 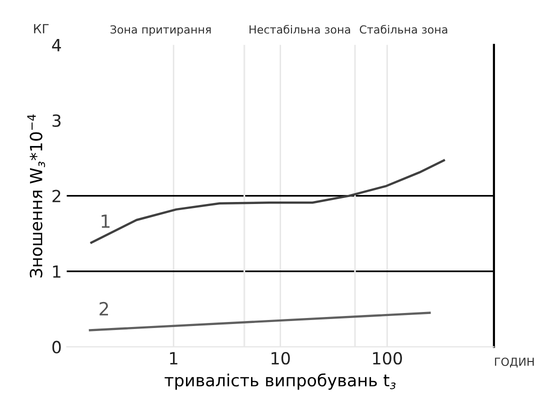 What do you see at coordinates (387, 358) in the screenshot?
I see `x-tick-label: 100` at bounding box center [387, 358].